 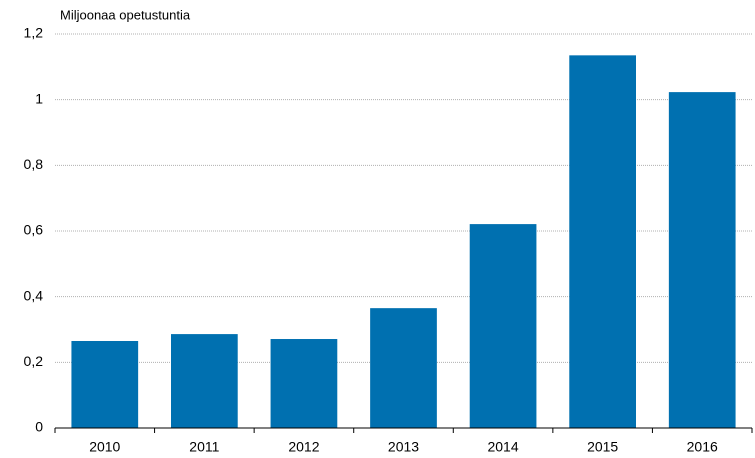 What do you see at coordinates (125, 14) in the screenshot?
I see `y-axis-label: Miljoonaa opetustuntia` at bounding box center [125, 14].